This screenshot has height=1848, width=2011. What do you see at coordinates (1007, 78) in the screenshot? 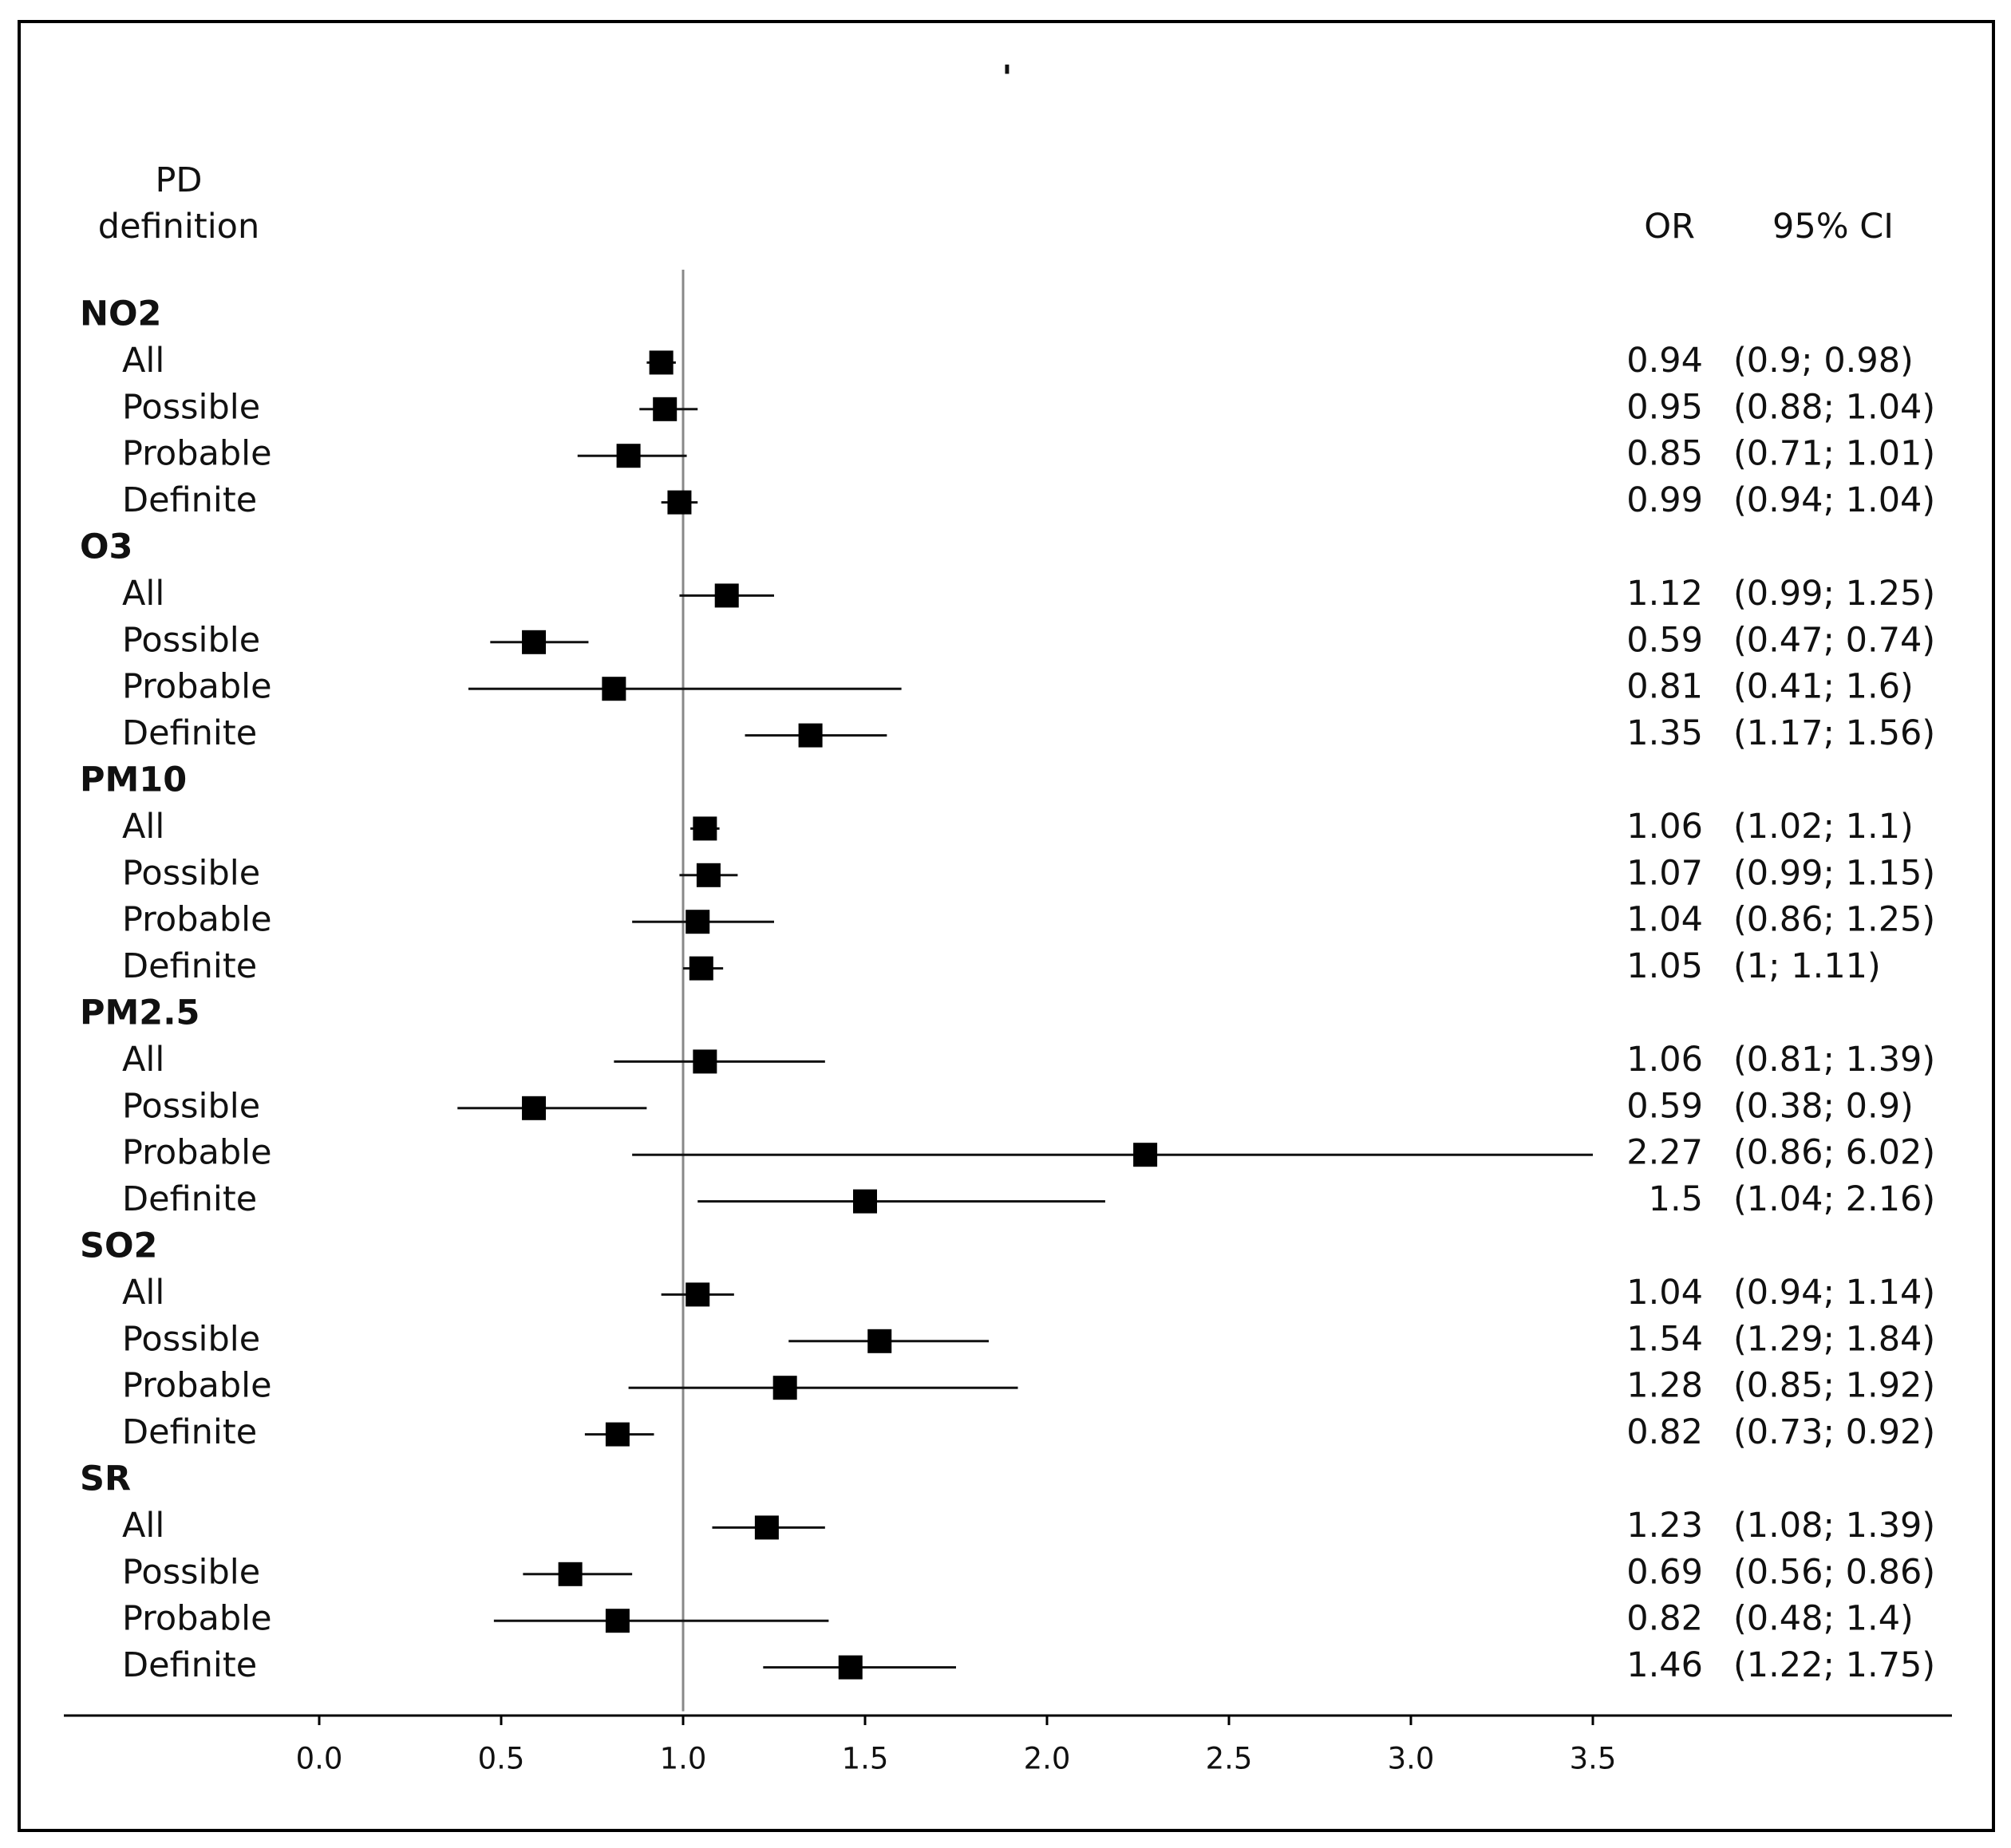
I see `chart-title: '` at bounding box center [1007, 78].